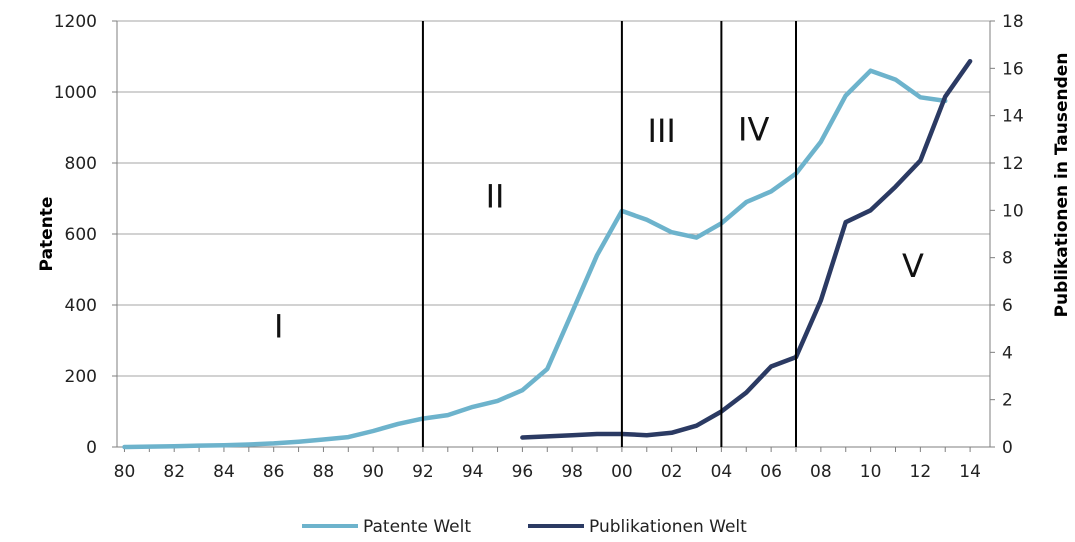 The width and height of the screenshot is (1075, 542). What do you see at coordinates (662, 131) in the screenshot?
I see `phase-label: III` at bounding box center [662, 131].